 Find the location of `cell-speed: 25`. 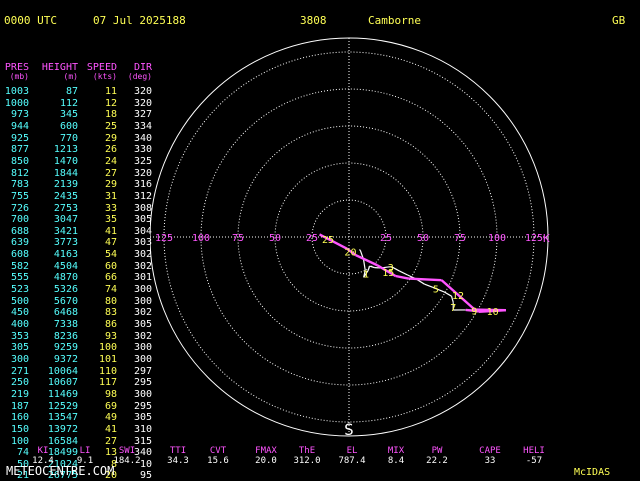

cell-speed: 25 is located at coordinates (97, 126).